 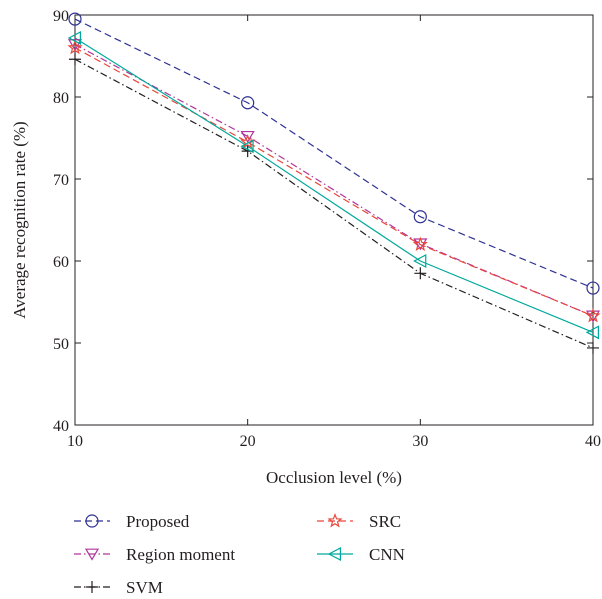 I want to click on x-tick-label: 10, so click(x=75, y=441).